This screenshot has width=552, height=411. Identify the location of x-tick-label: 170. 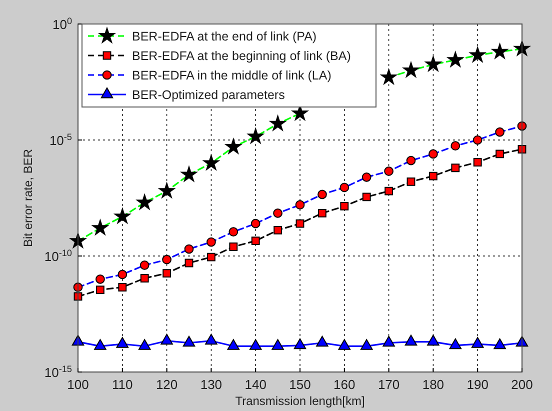
(389, 384).